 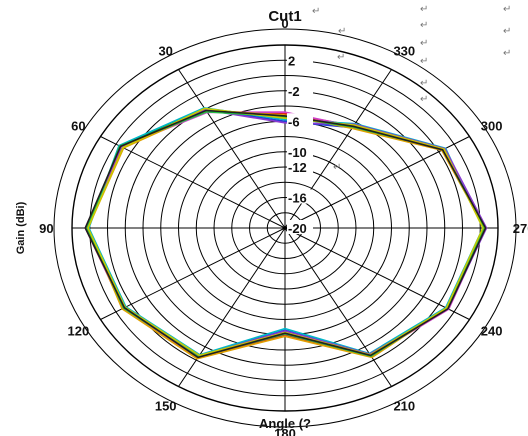 I want to click on angle-tick-label: 90, so click(x=46, y=228).